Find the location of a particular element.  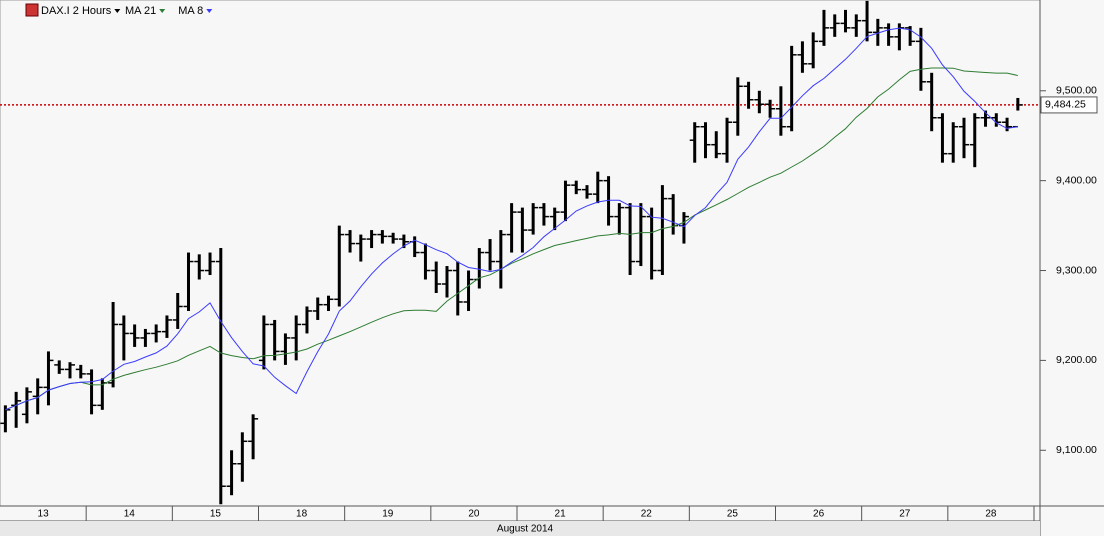

y-tick-label: 9,500.00 is located at coordinates (1076, 91).